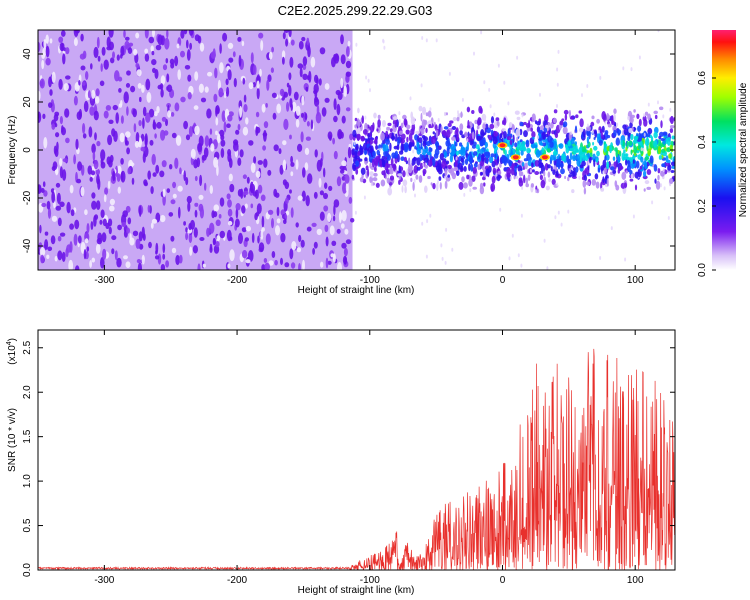 This screenshot has width=750, height=600. Describe the element at coordinates (702, 78) in the screenshot. I see `colorbar-tick-label: 0.6` at that location.